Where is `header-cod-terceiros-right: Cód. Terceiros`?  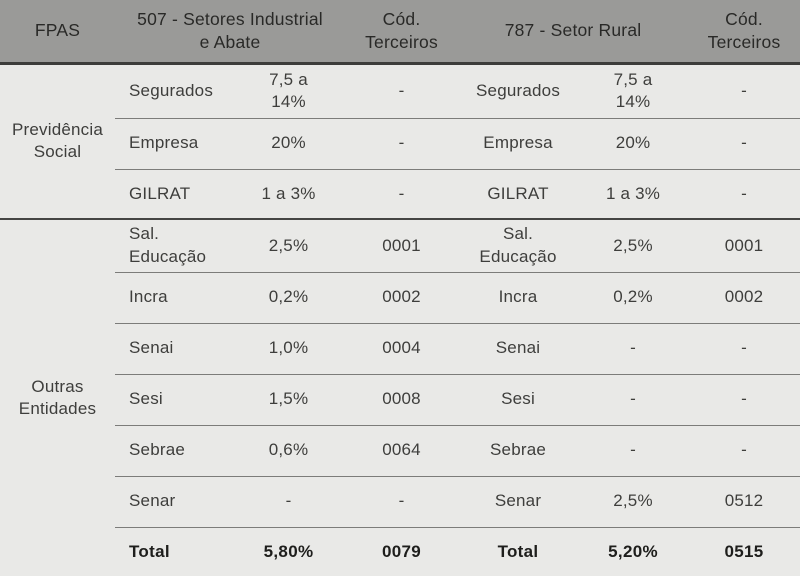 header-cod-terceiros-right: Cód. Terceiros is located at coordinates (744, 32).